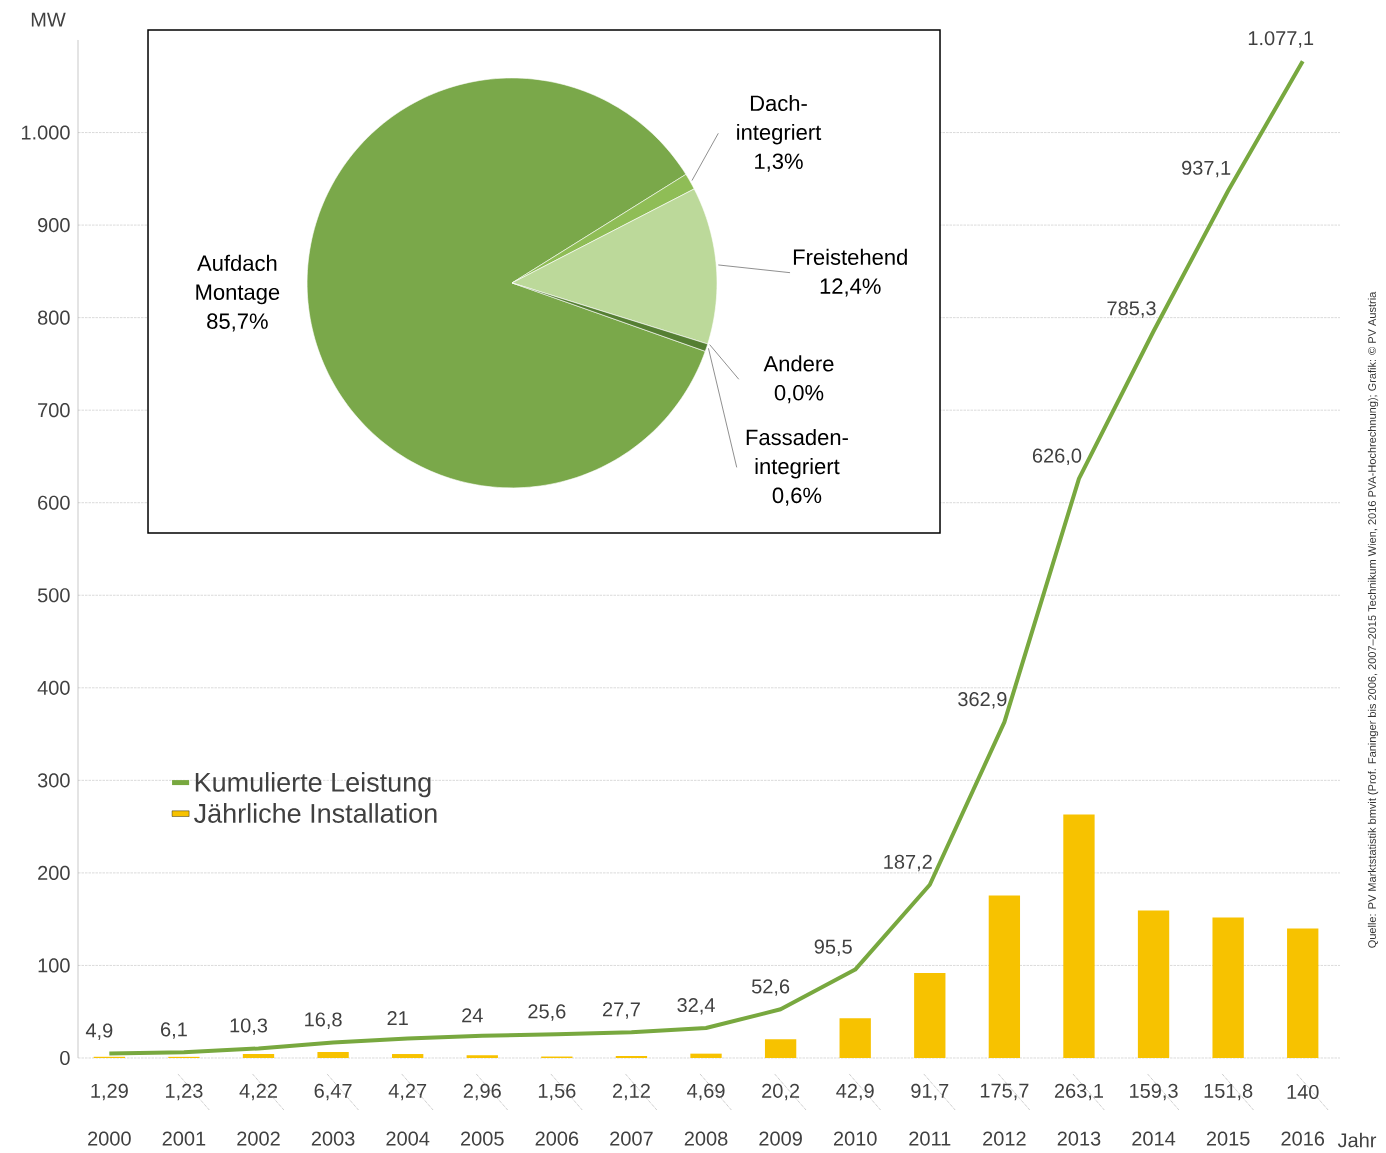 This screenshot has width=1386, height=1153. I want to click on x-tick-label: 2003, so click(333, 1138).